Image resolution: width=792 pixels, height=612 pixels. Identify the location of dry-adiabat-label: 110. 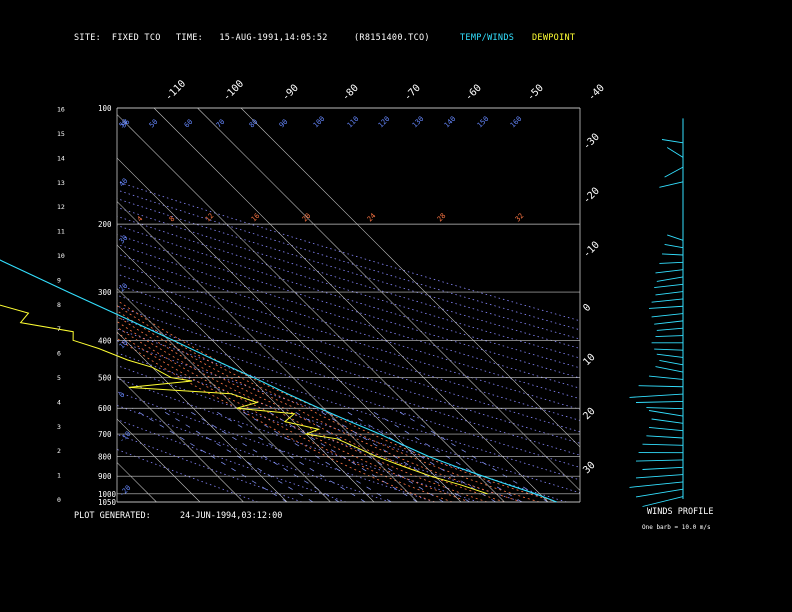
(353, 122).